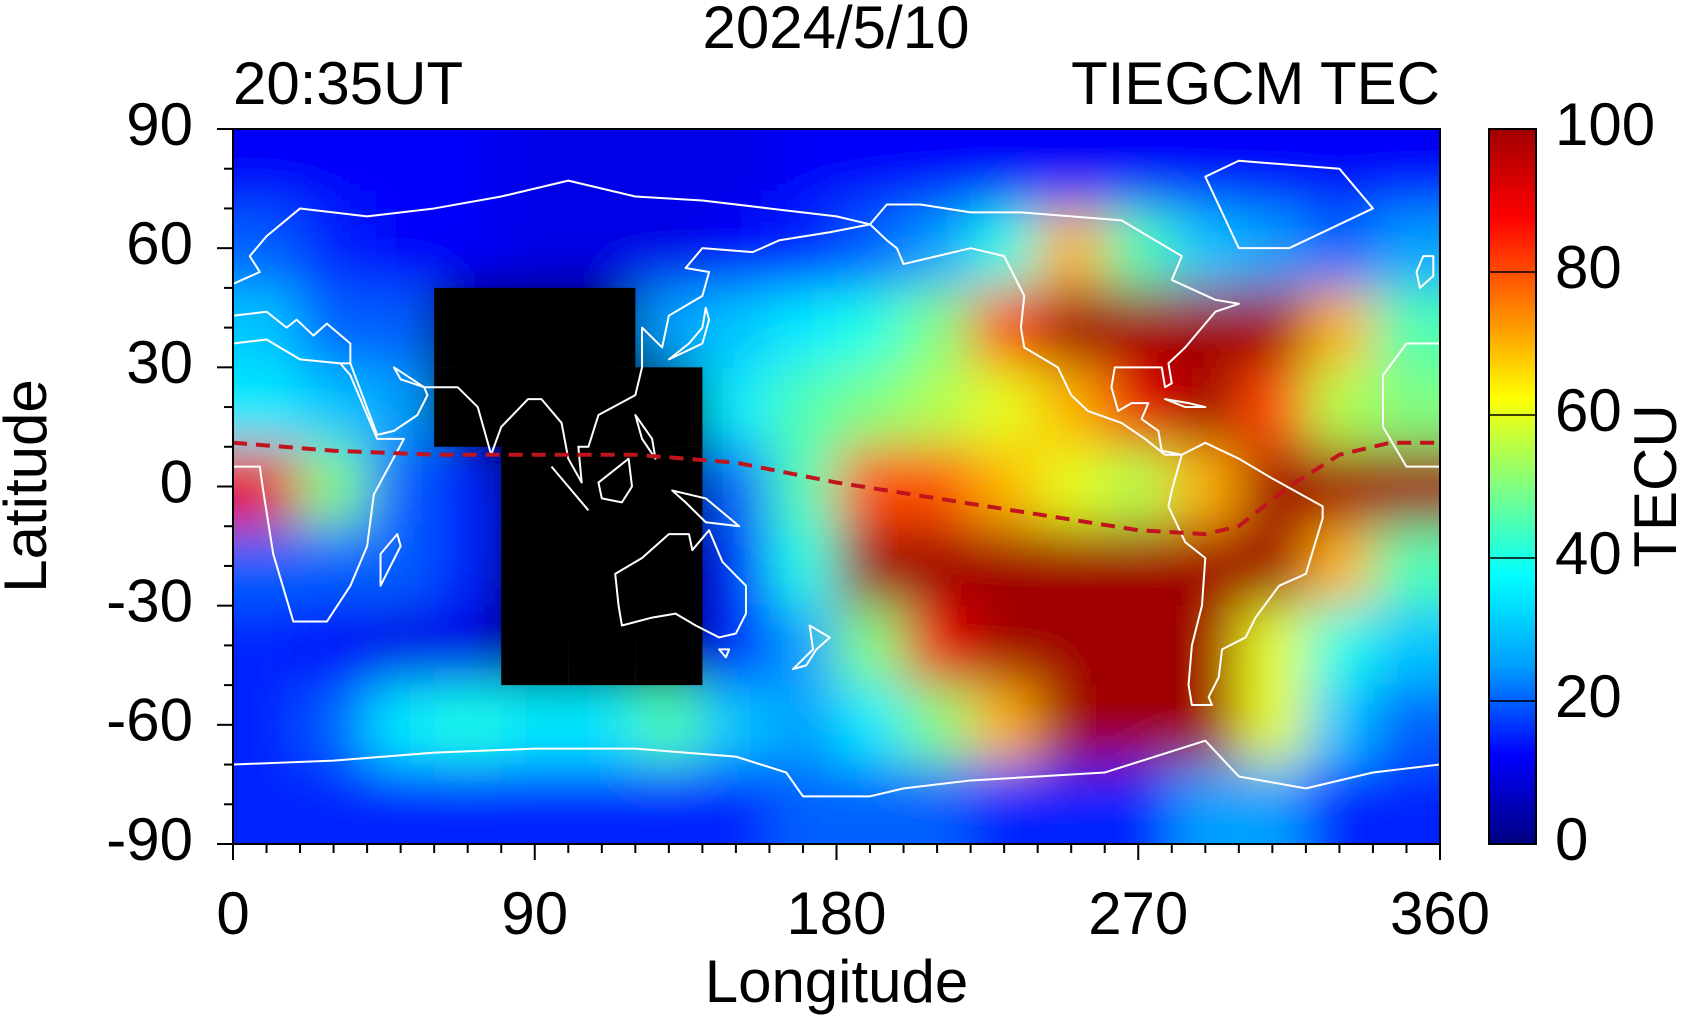 The width and height of the screenshot is (1684, 1029). Describe the element at coordinates (348, 83) in the screenshot. I see `subtitle-left: 20:35UT` at that location.